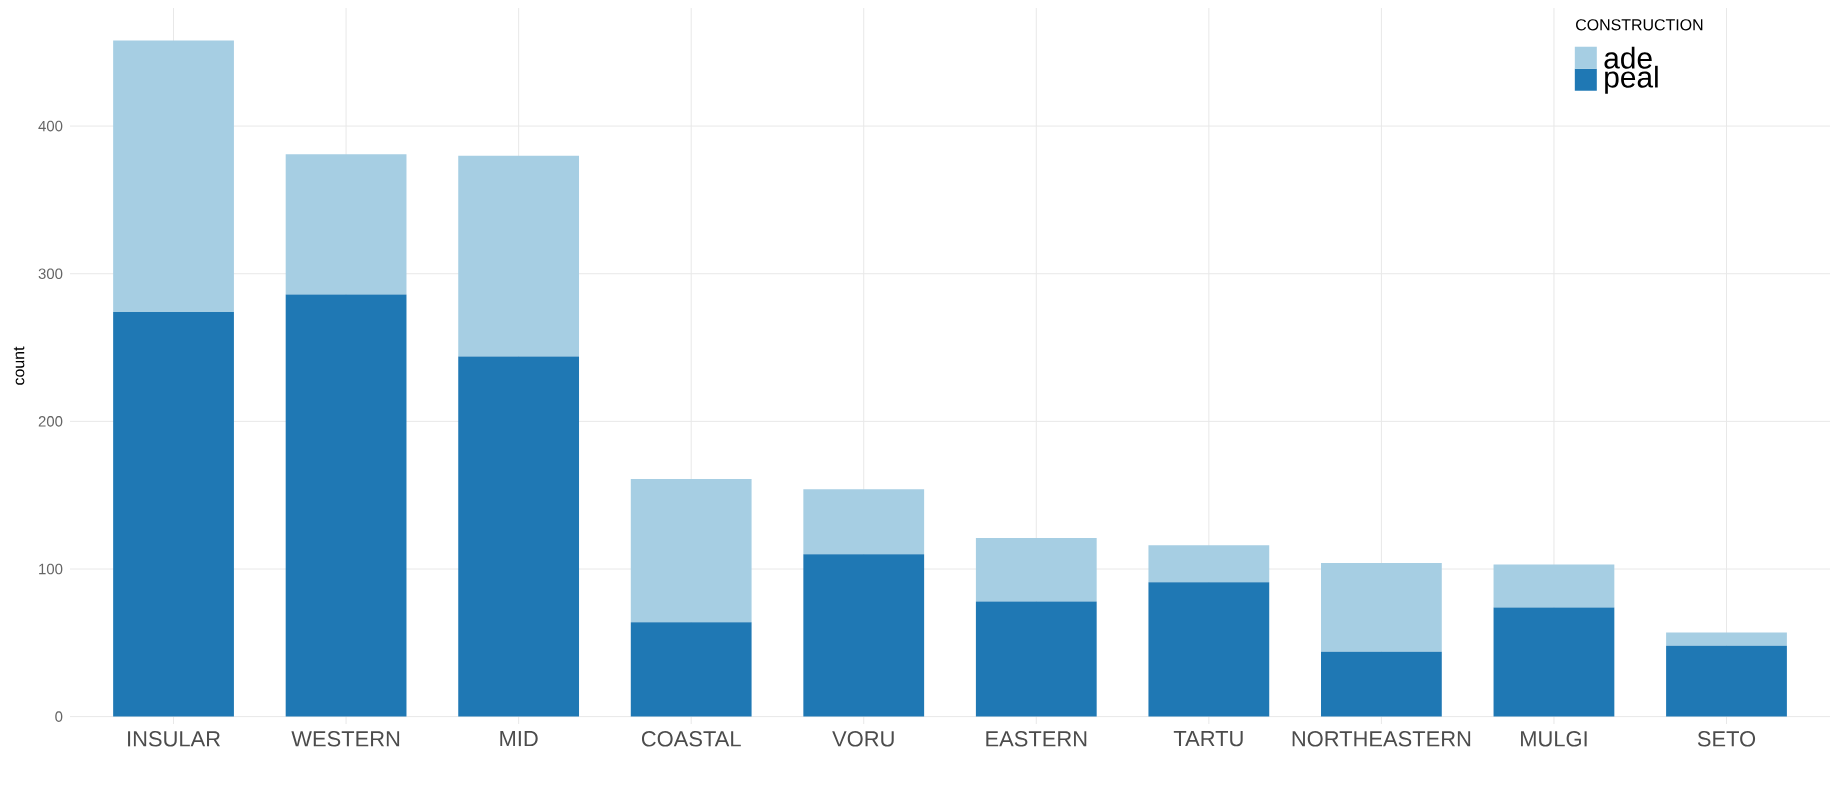  I want to click on y-tick-label: 400, so click(50, 126).